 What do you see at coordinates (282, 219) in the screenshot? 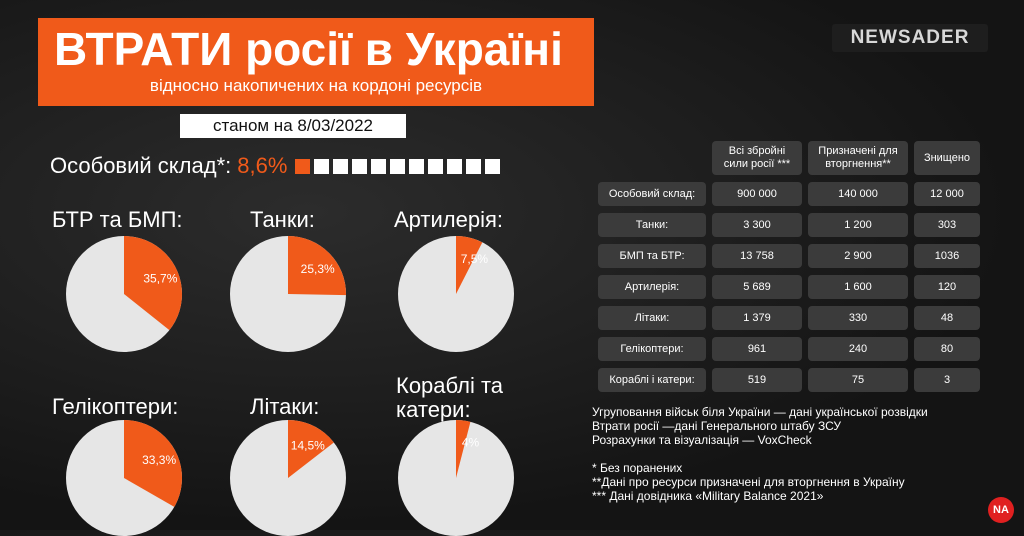
I see `pie-title-tanks: Танки:` at bounding box center [282, 219].